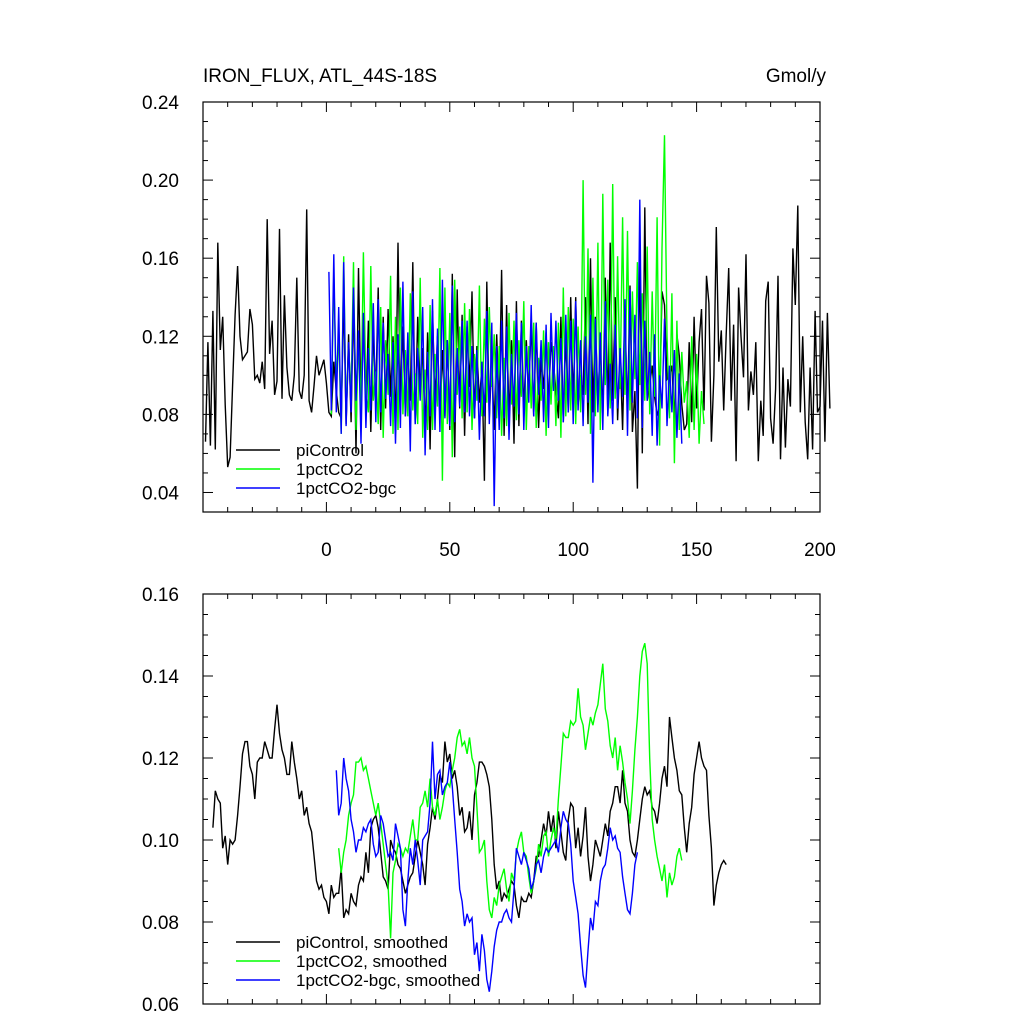 The width and height of the screenshot is (1024, 1024). What do you see at coordinates (160, 181) in the screenshot?
I see `y-tick-label: 0.20` at bounding box center [160, 181].